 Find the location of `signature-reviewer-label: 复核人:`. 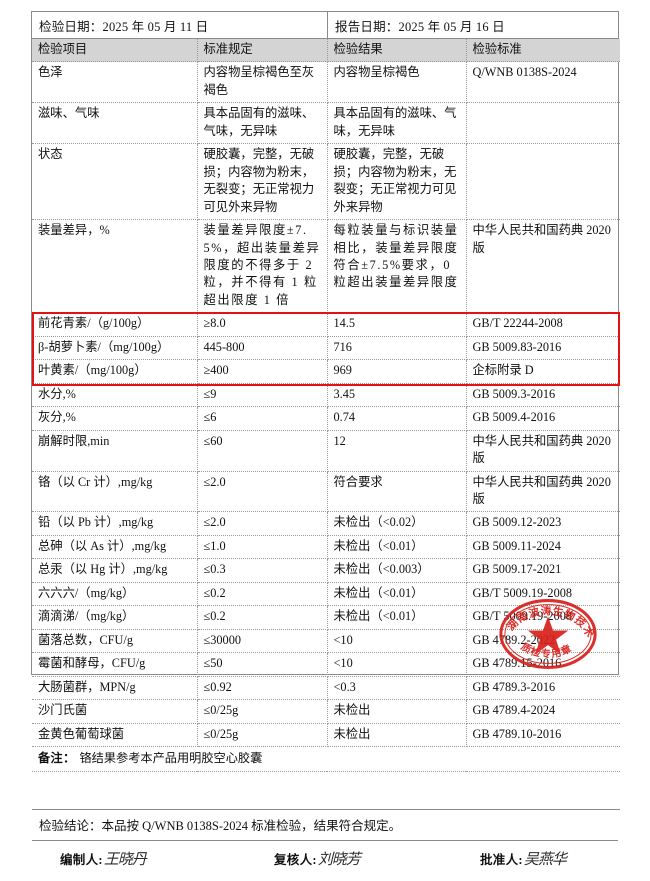

signature-reviewer-label: 复核人: is located at coordinates (295, 860).